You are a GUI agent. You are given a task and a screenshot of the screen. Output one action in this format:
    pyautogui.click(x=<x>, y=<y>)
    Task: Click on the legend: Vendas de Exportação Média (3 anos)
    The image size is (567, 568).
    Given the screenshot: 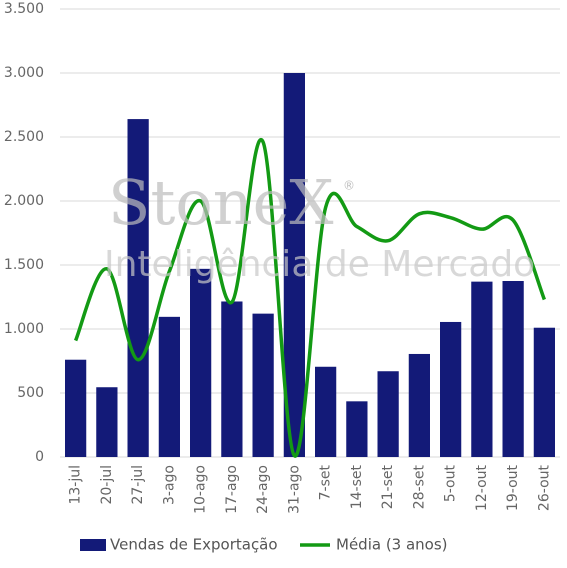 What is the action you would take?
    pyautogui.click(x=264, y=545)
    